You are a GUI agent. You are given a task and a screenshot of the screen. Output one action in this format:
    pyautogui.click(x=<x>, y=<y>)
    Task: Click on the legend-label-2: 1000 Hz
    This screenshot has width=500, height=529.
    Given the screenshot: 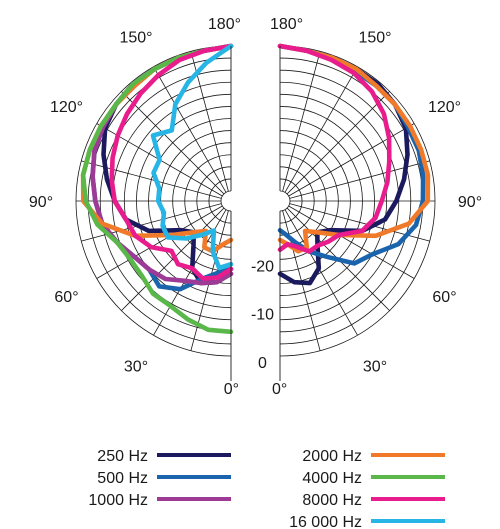 What is the action you would take?
    pyautogui.click(x=118, y=500)
    